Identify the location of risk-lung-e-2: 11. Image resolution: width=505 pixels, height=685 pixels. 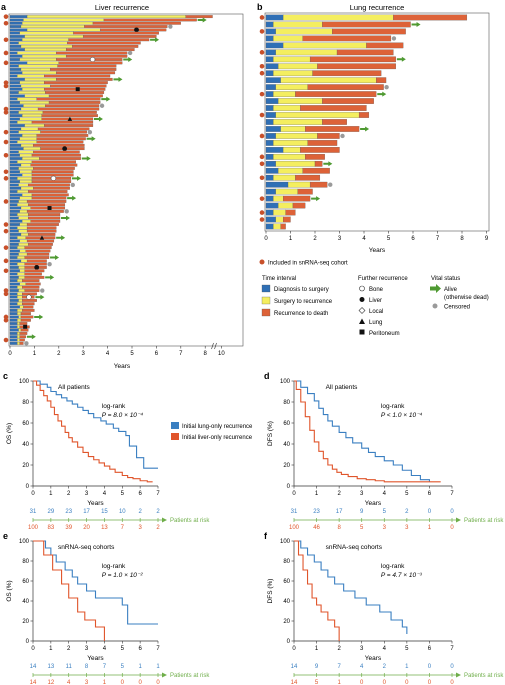
(69, 667).